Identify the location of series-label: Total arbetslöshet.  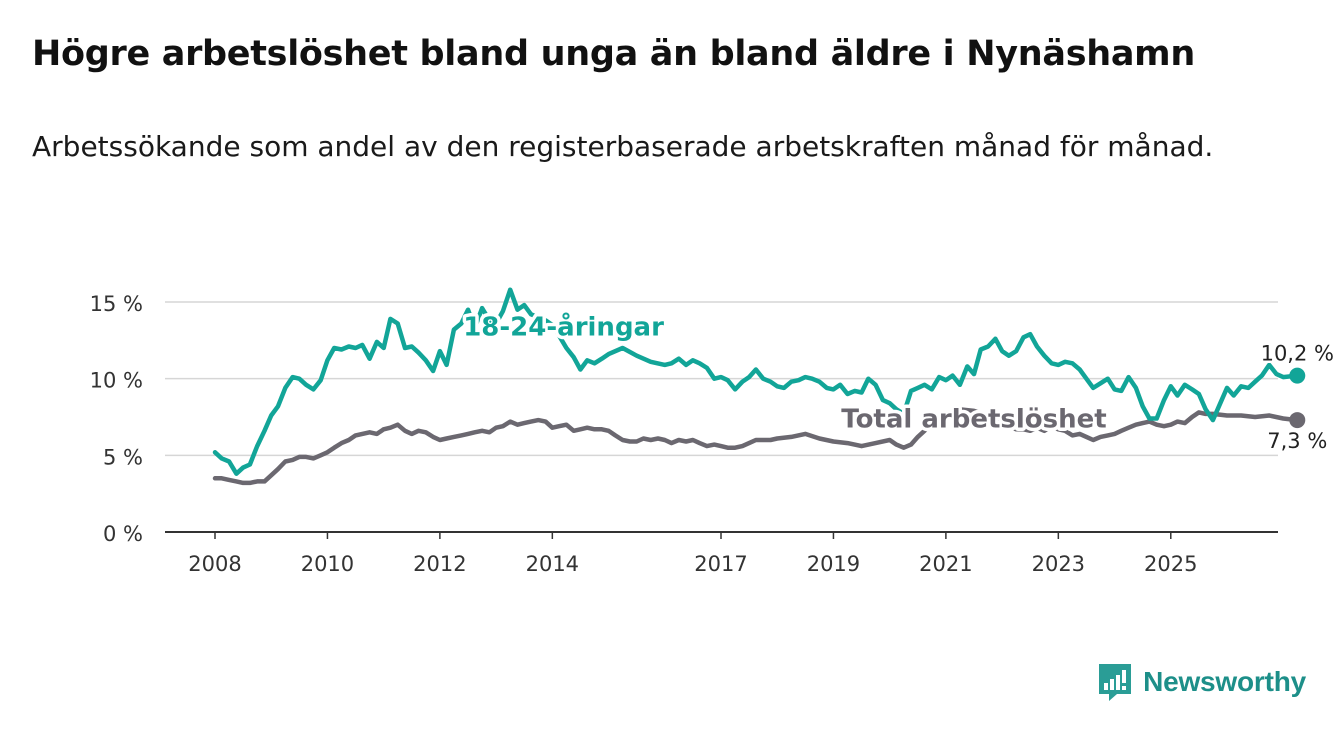
(973, 420).